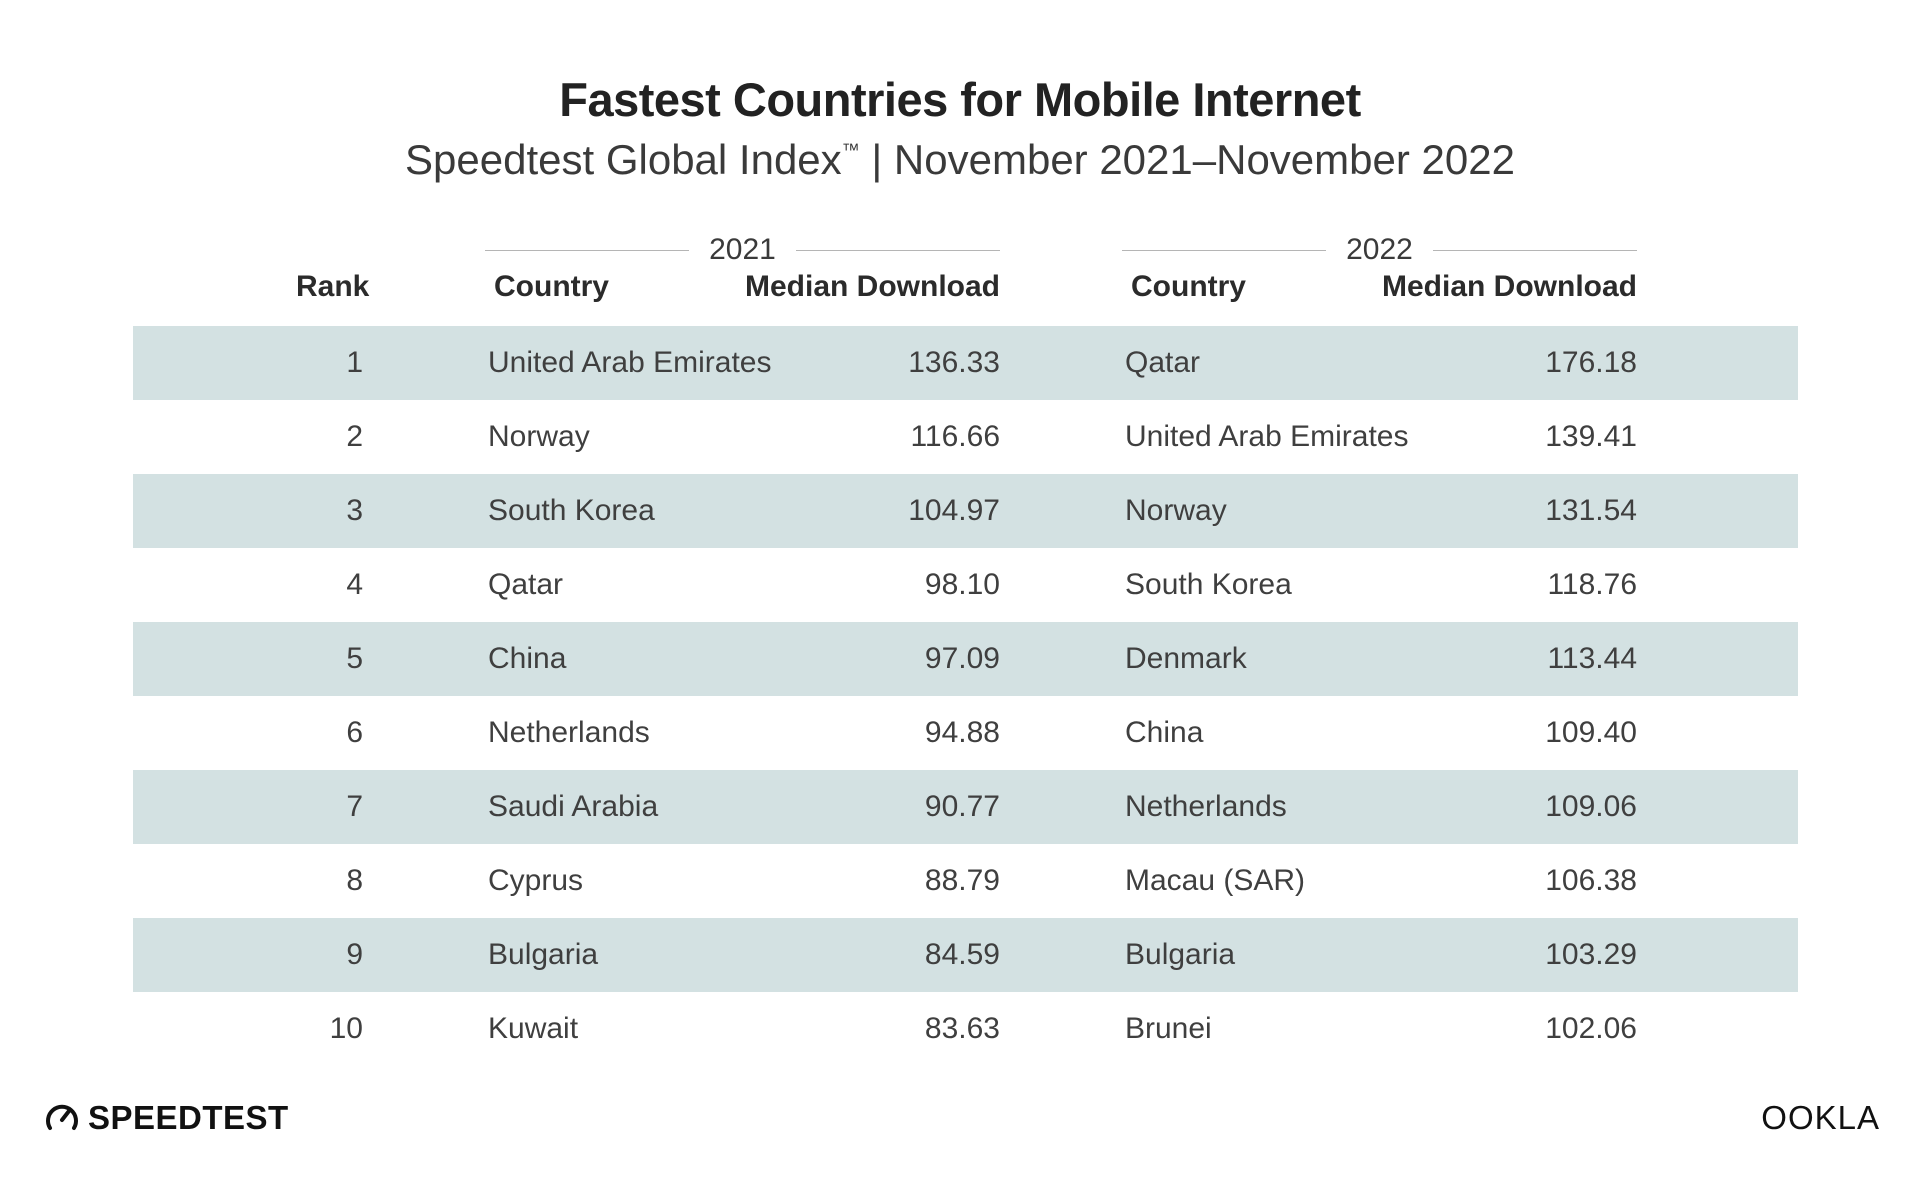  What do you see at coordinates (960, 99) in the screenshot?
I see `chart-title: Fastest Countries for Mobile Internet` at bounding box center [960, 99].